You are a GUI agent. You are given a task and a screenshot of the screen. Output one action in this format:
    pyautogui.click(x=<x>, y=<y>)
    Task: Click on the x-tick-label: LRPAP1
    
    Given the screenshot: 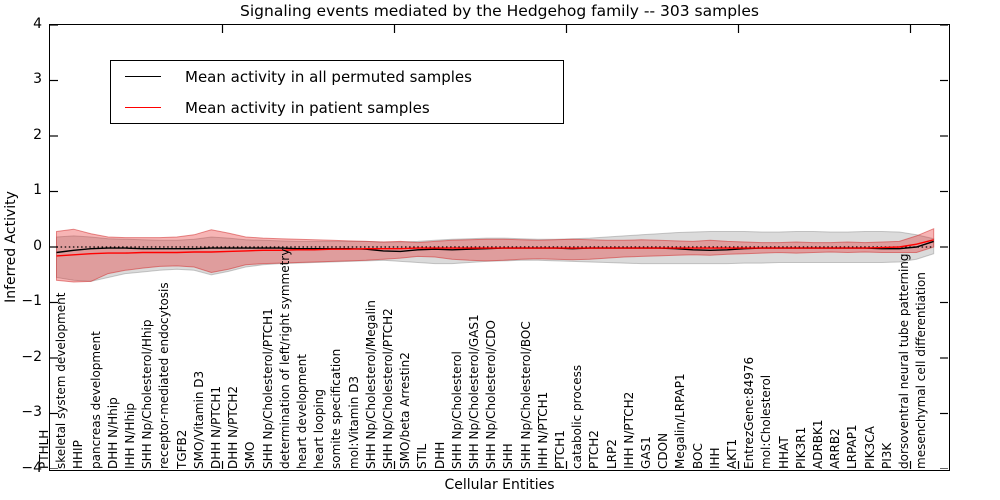 What is the action you would take?
    pyautogui.click(x=852, y=446)
    